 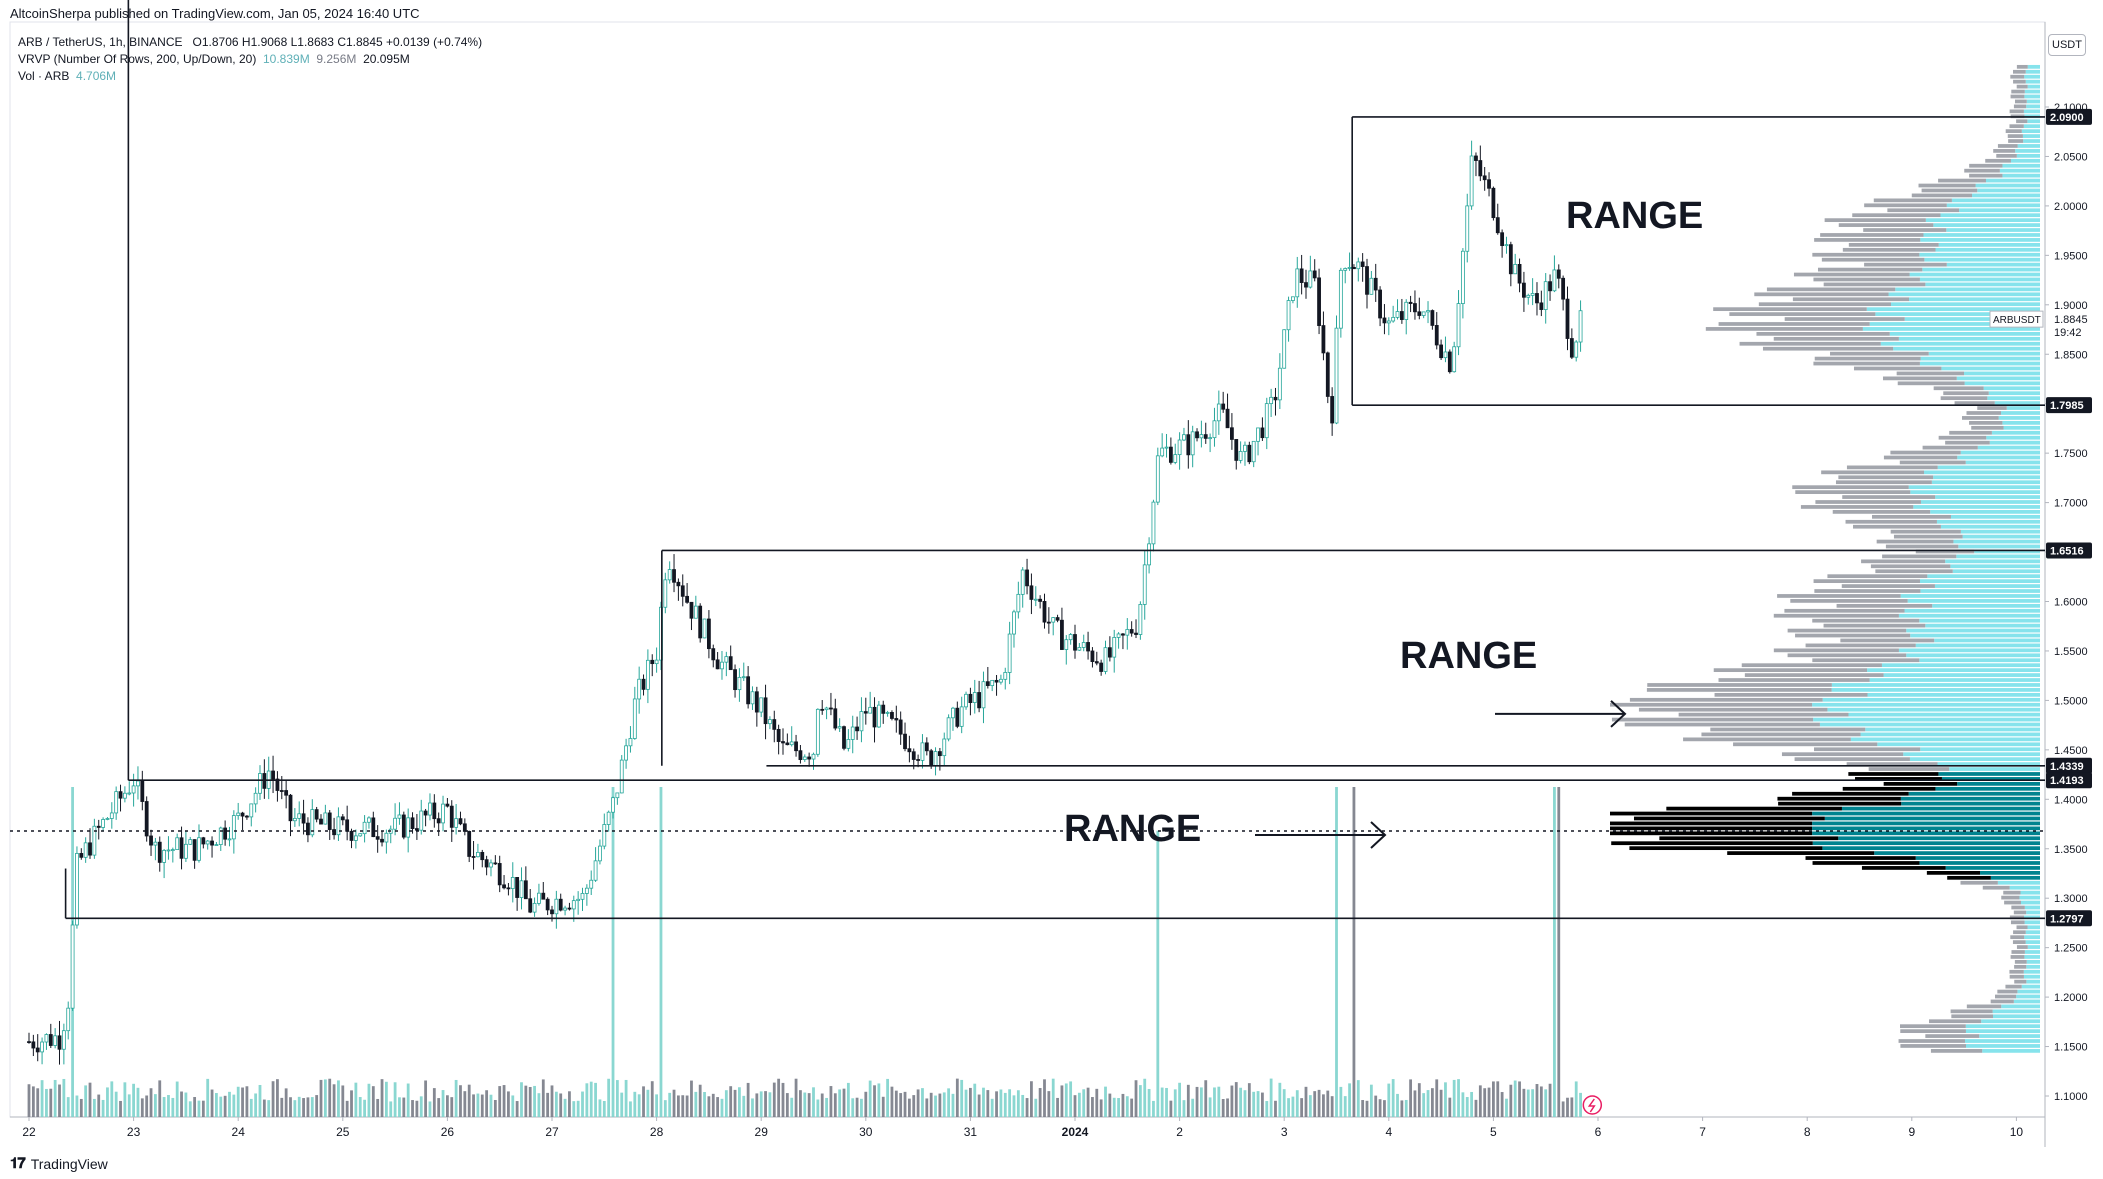 What do you see at coordinates (250, 76) in the screenshot?
I see `volume-legend-row: Vol · ARB 4.706M` at bounding box center [250, 76].